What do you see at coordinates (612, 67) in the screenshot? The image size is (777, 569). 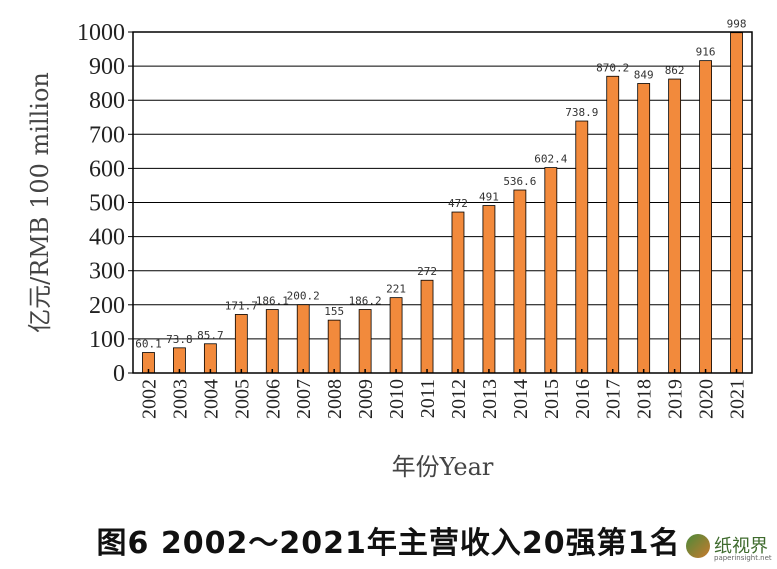 I see `data-label: 870.2` at bounding box center [612, 67].